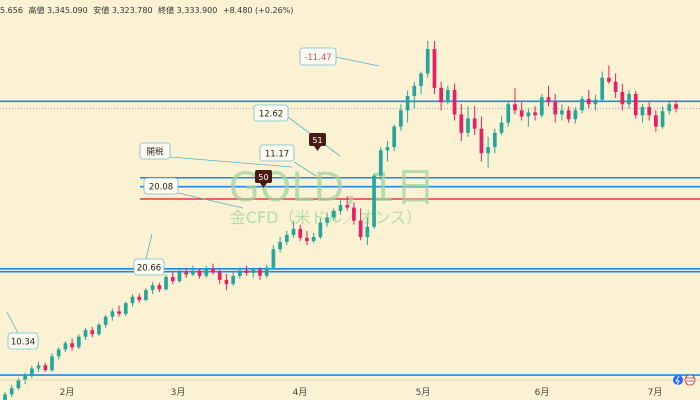 This screenshot has height=400, width=700. I want to click on callout-kaizei: 開税, so click(216, 155).